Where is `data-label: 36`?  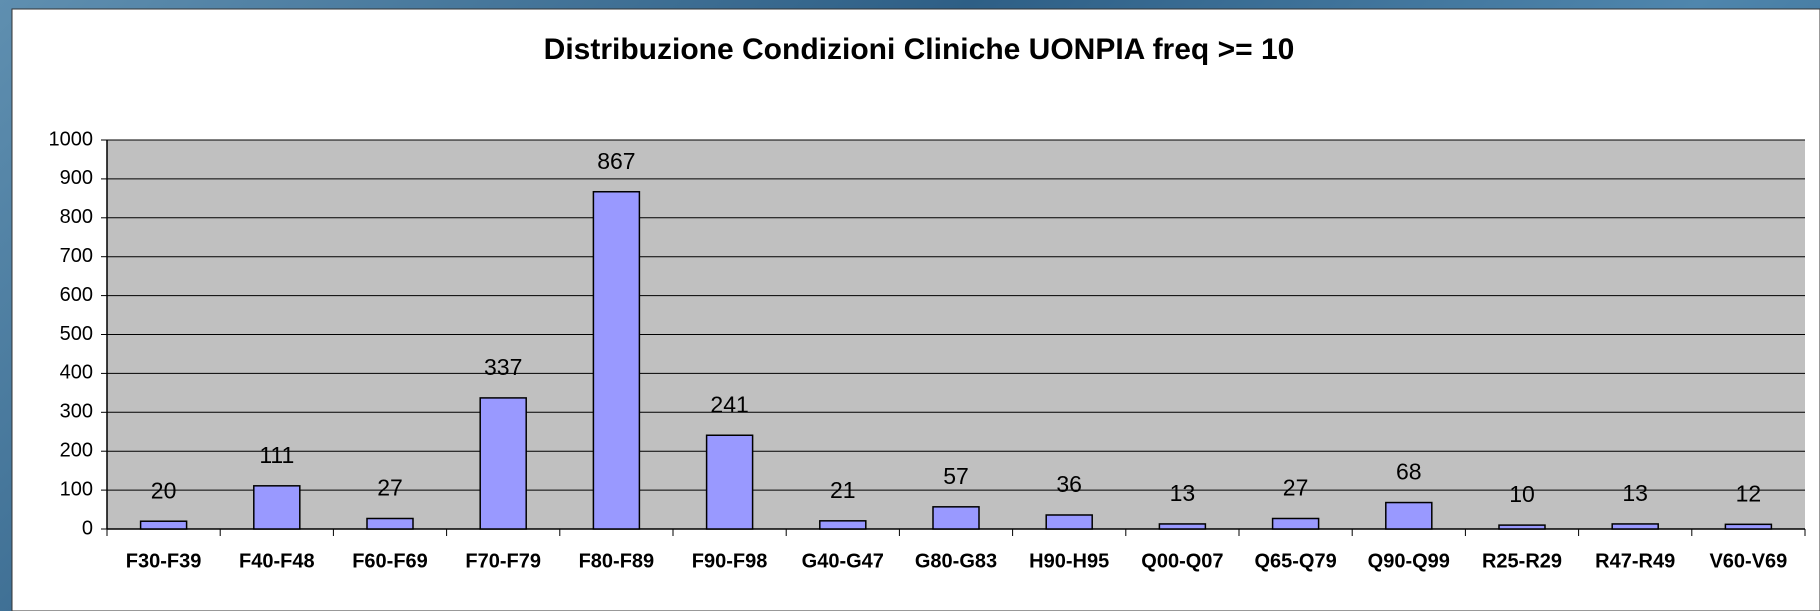 data-label: 36 is located at coordinates (1069, 484).